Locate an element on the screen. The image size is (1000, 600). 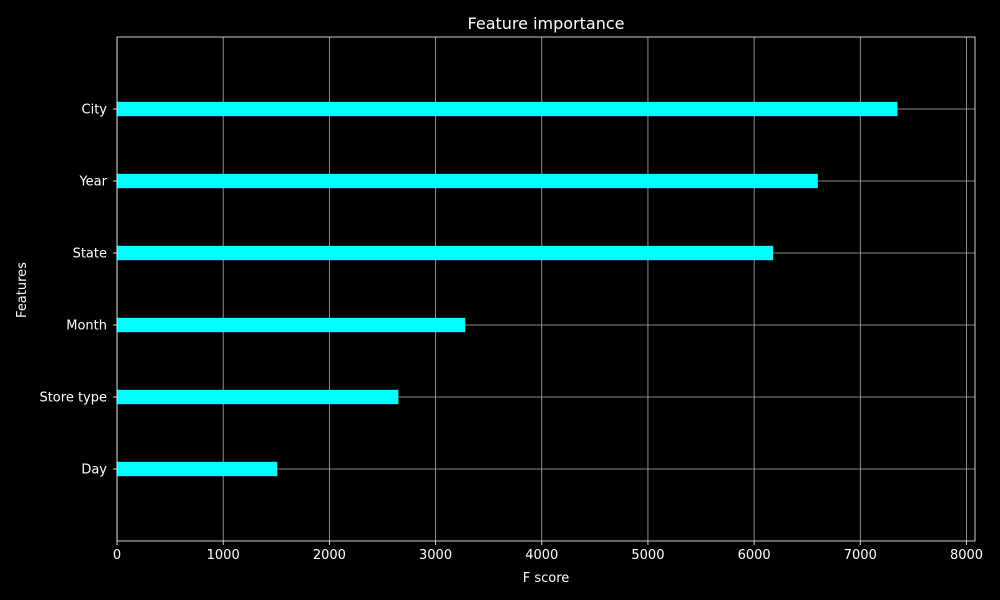
x-tick-label: 6000 is located at coordinates (754, 555).